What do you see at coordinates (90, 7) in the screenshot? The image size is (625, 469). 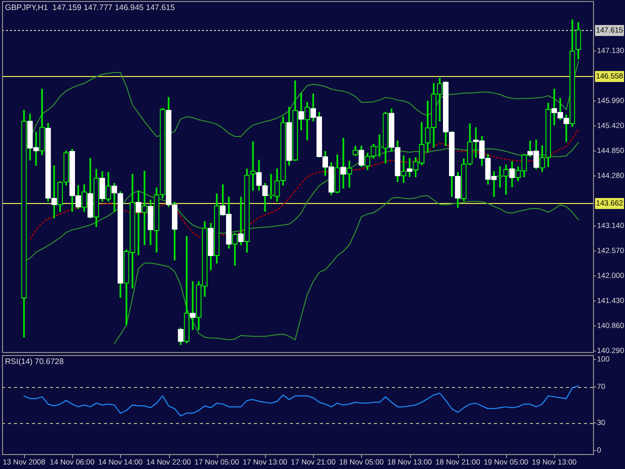 I see `chart-title: GBPJPY,H1 147.159 147.777 146.945 147.615` at bounding box center [90, 7].